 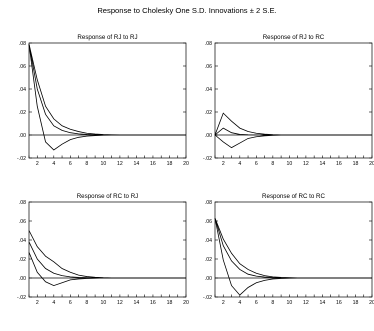 I want to click on panel-title: Response of RJ to RJ, so click(x=107, y=37).